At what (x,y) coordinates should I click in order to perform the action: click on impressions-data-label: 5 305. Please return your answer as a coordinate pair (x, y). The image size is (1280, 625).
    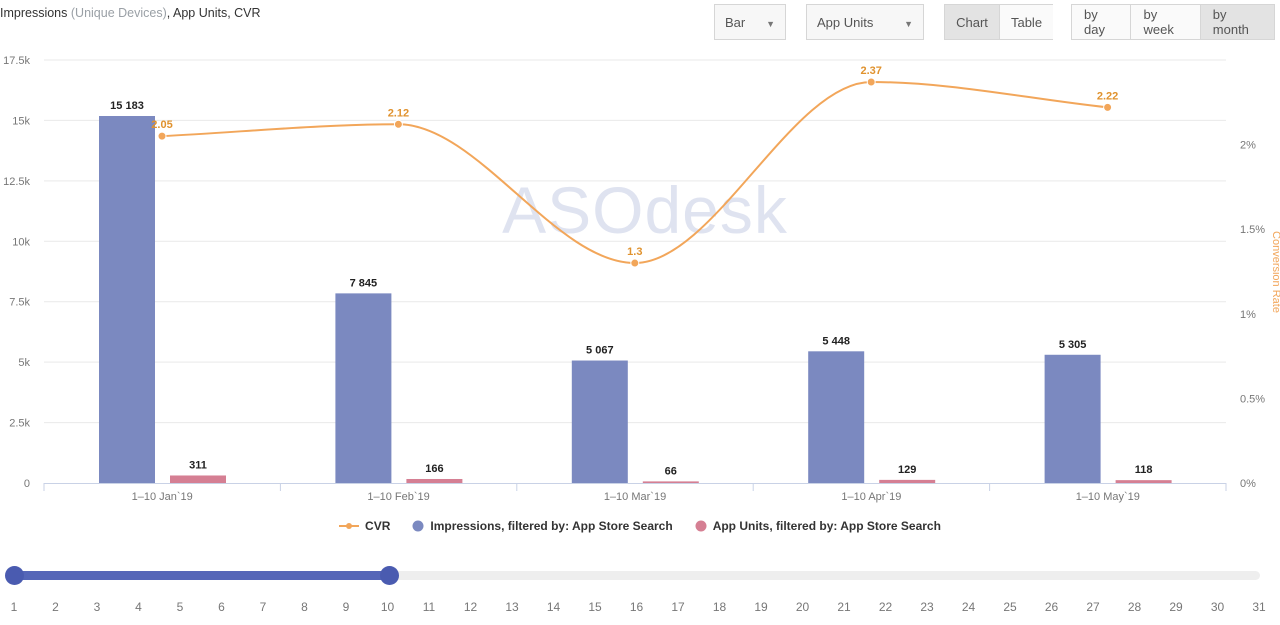
    Looking at the image, I should click on (1073, 345).